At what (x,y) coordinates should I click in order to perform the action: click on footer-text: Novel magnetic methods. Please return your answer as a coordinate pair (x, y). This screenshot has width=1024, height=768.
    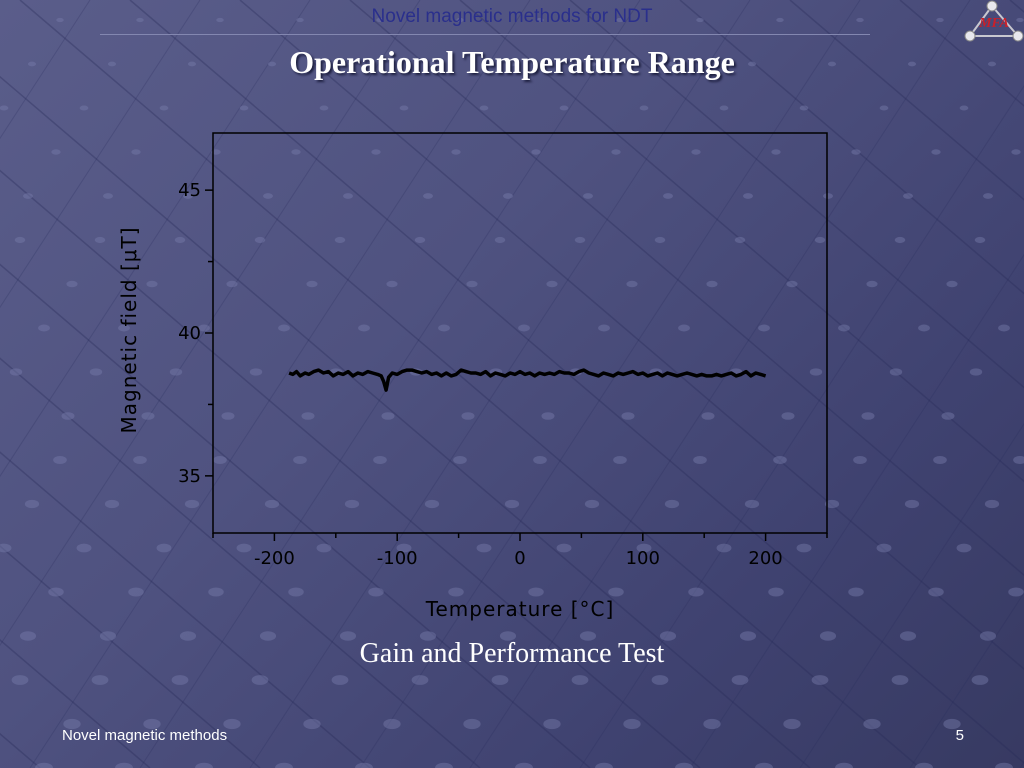
    Looking at the image, I should click on (145, 735).